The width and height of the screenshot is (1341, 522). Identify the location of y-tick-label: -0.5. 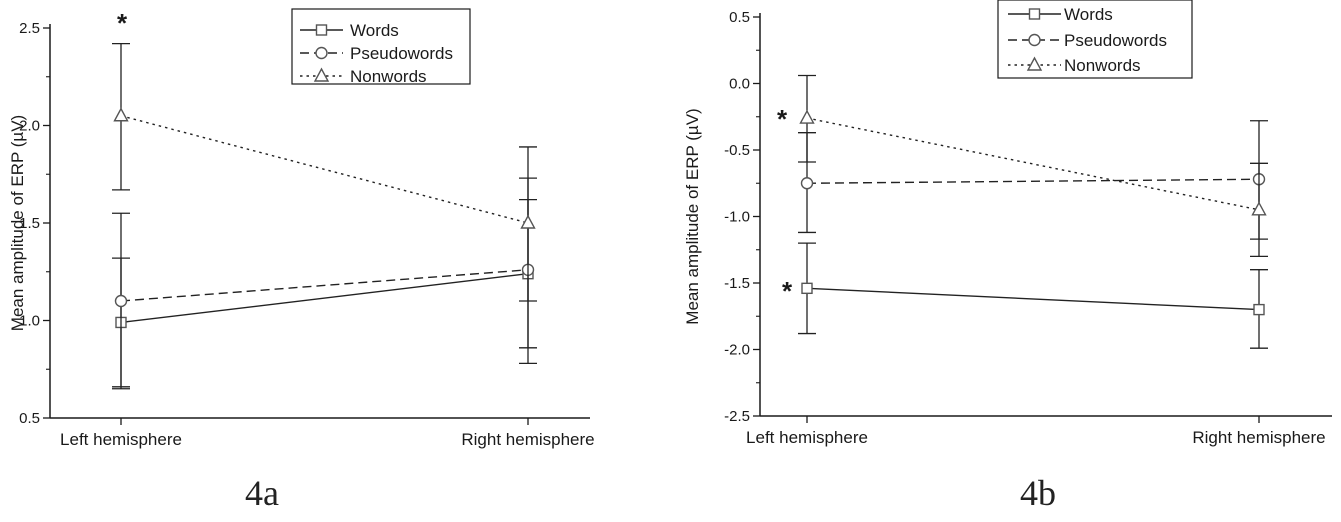
(737, 150).